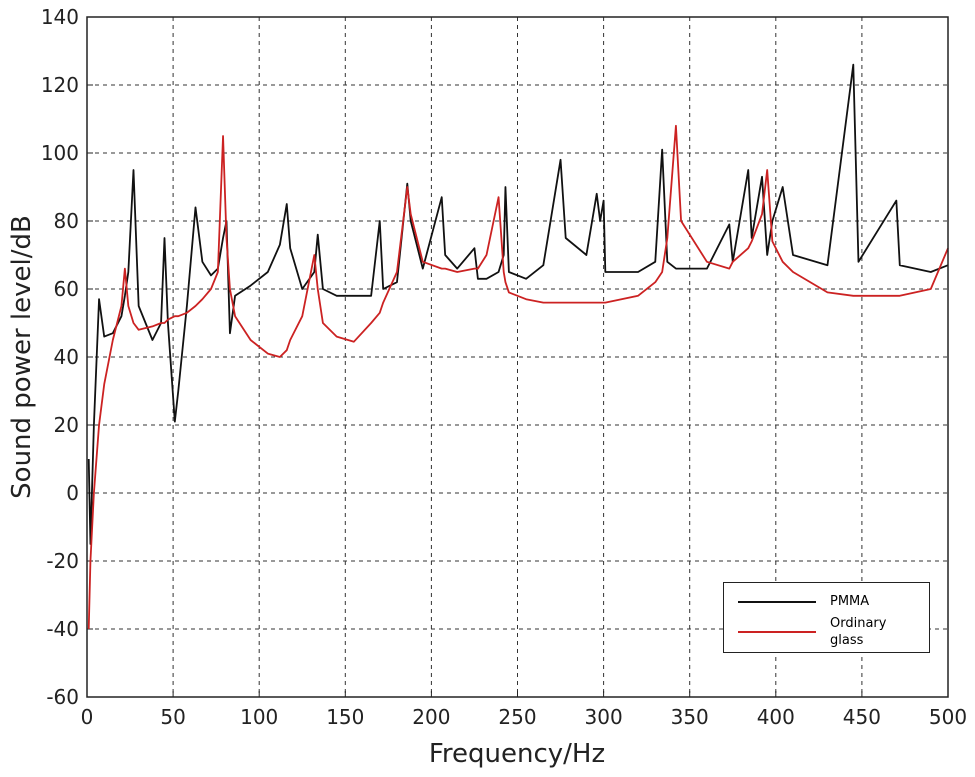  I want to click on y-tick-label: 0, so click(72, 493).